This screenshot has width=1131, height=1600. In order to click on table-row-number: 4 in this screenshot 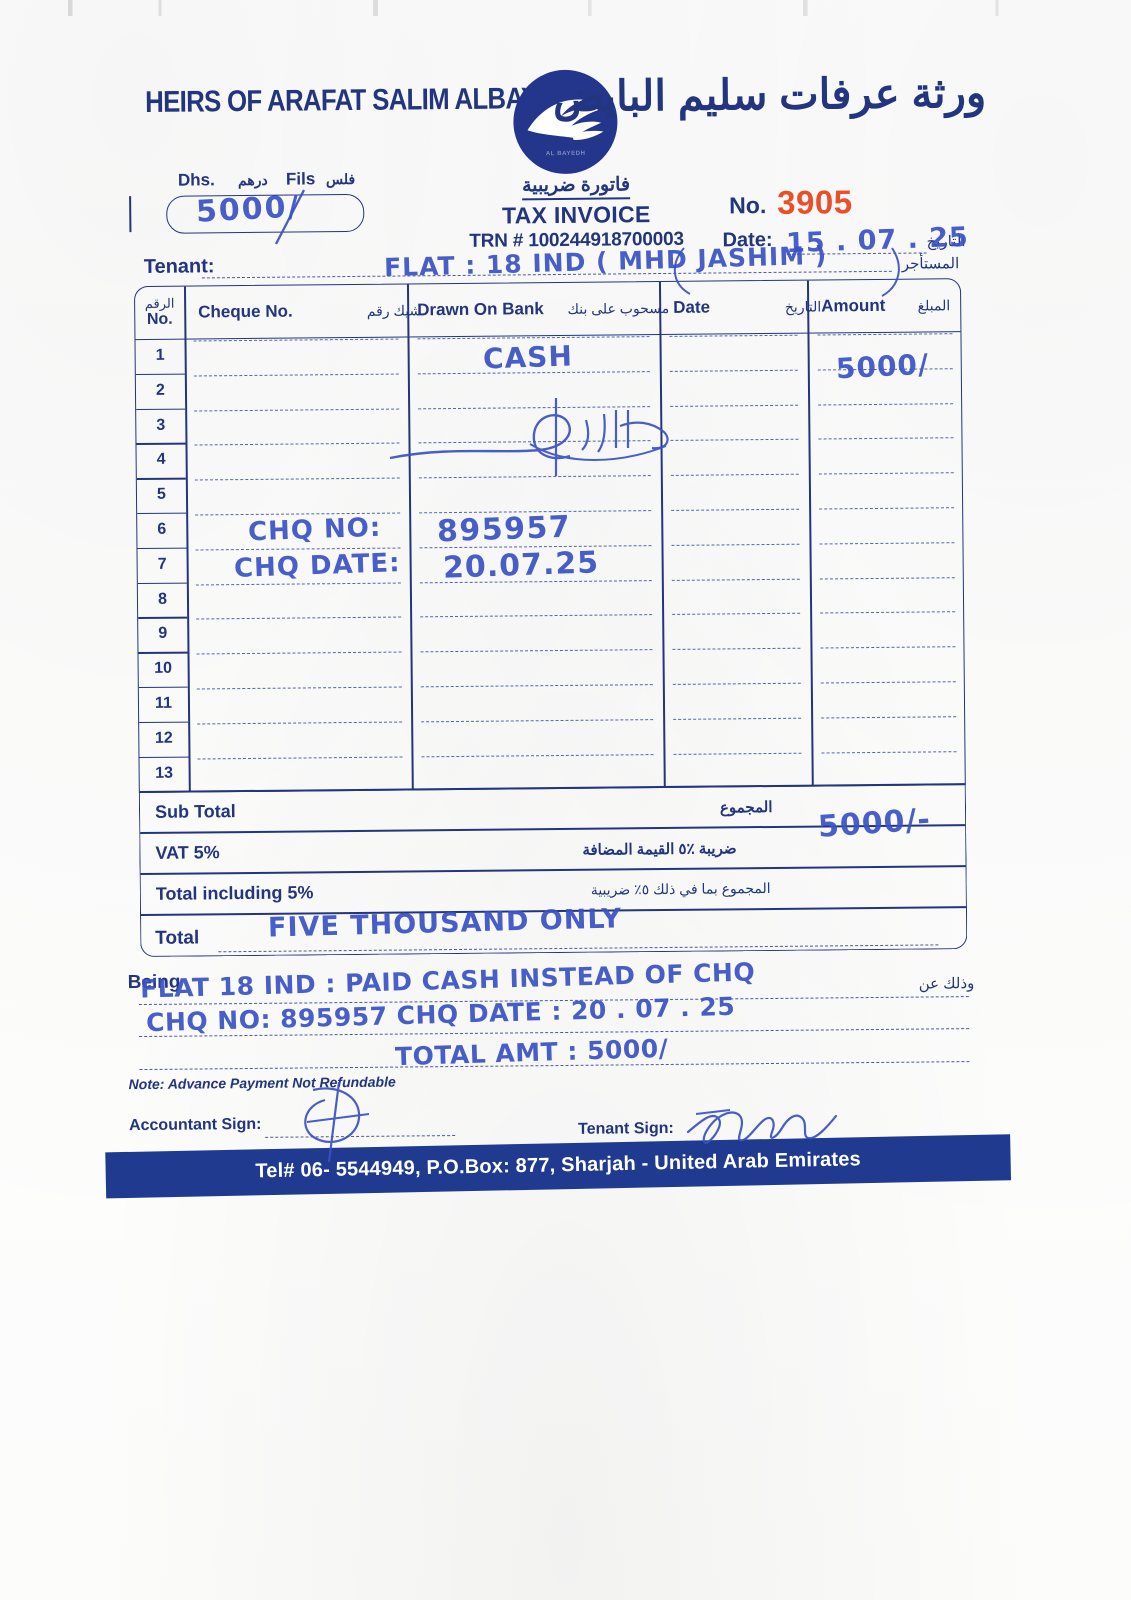, I will do `click(161, 460)`.